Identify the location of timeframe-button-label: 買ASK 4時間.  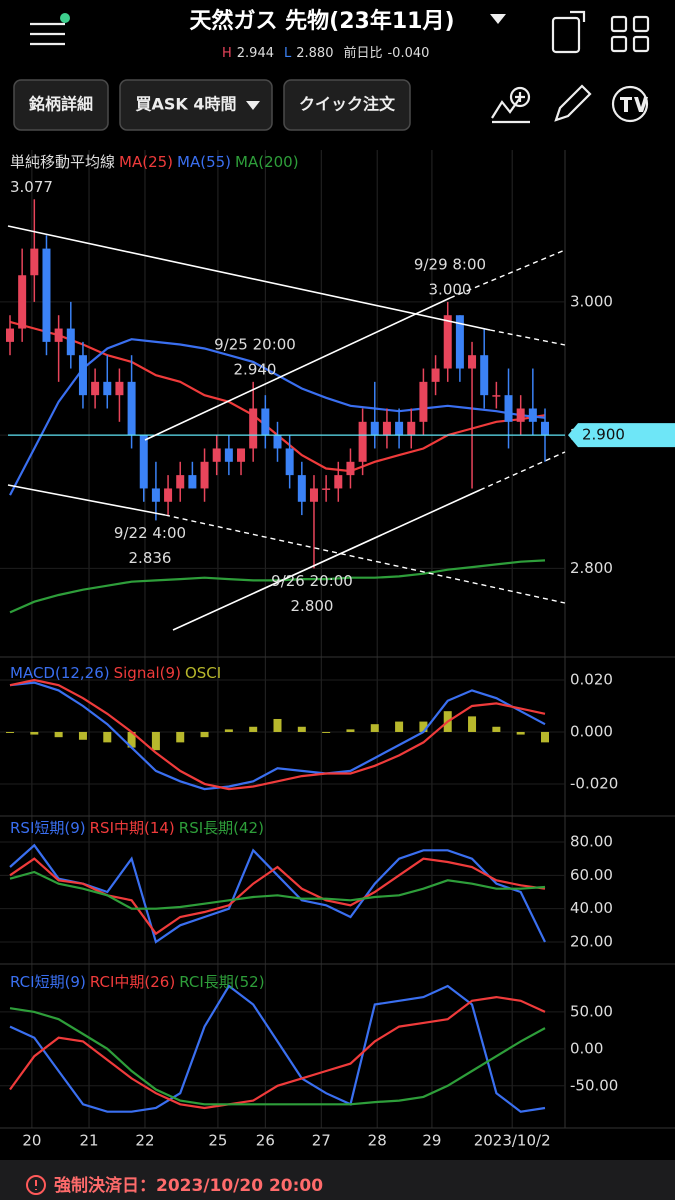
(185, 104).